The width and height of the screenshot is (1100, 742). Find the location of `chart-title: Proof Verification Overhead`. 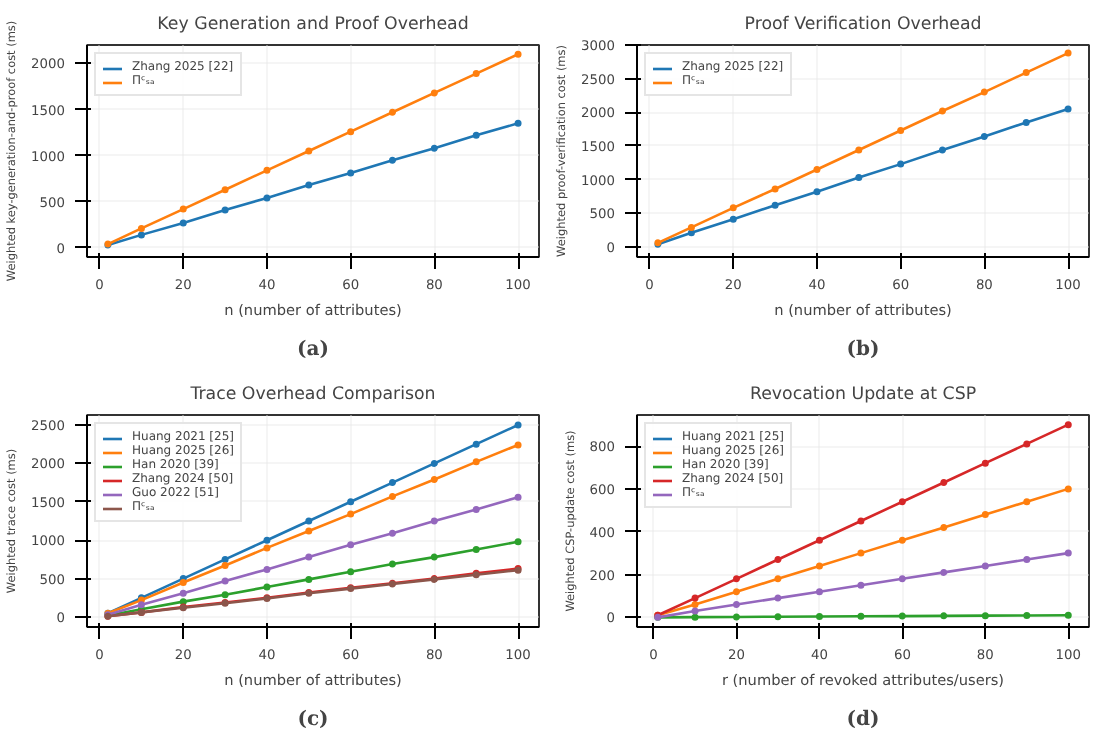

chart-title: Proof Verification Overhead is located at coordinates (863, 25).